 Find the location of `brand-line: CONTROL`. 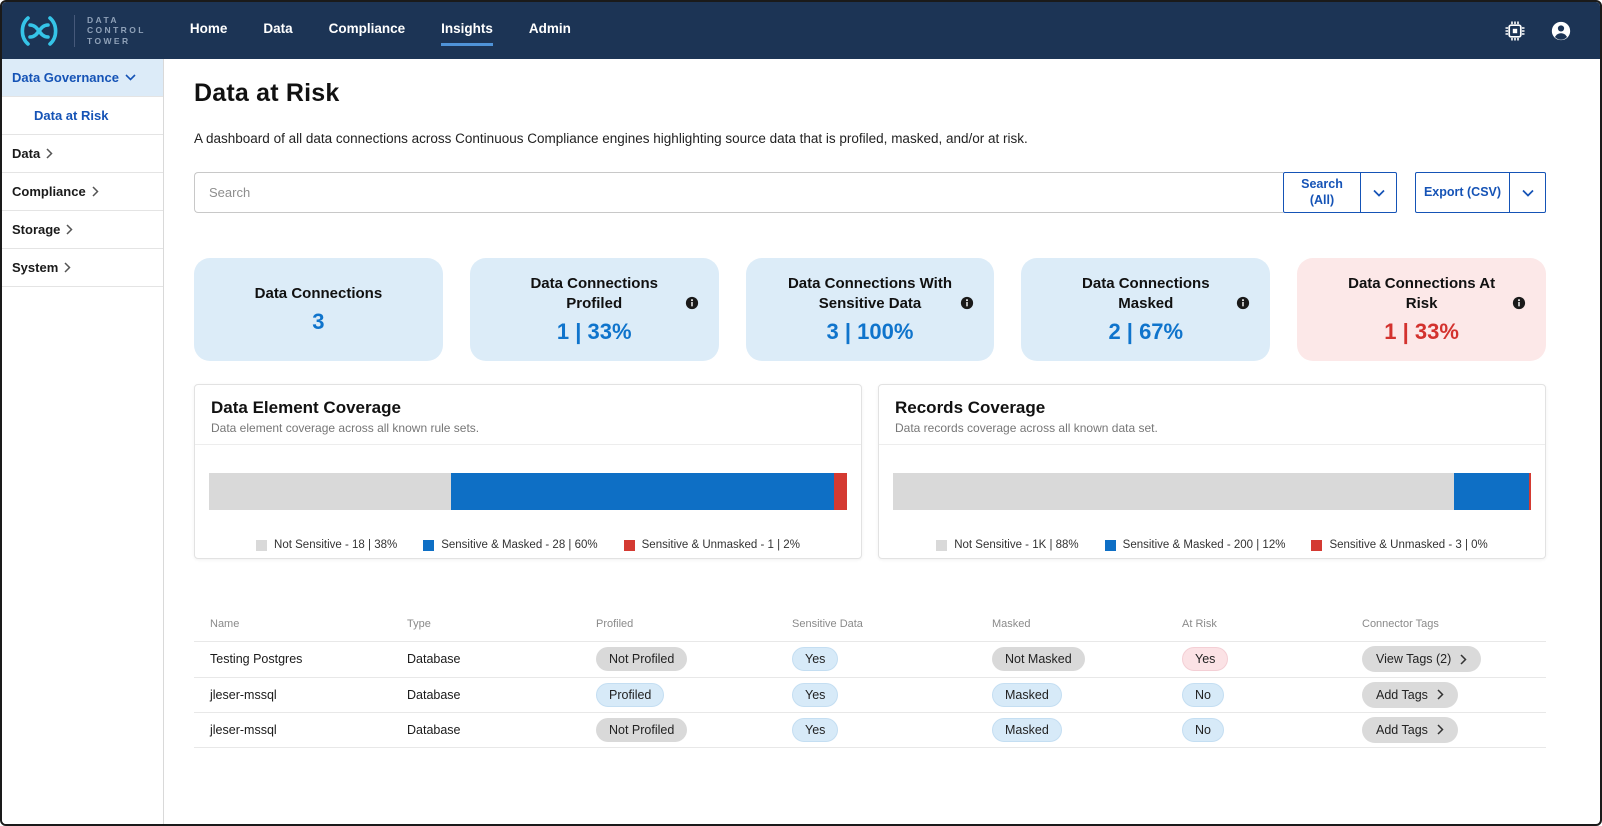

brand-line: CONTROL is located at coordinates (116, 30).